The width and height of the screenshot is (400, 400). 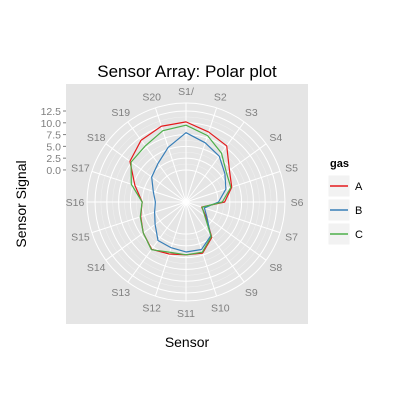 I want to click on theta-tick-label: S20, so click(x=151, y=97).